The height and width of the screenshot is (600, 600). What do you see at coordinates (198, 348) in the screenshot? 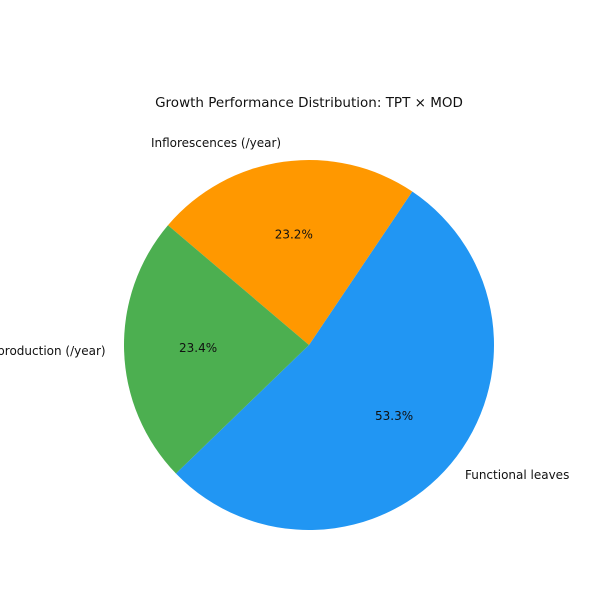
I see `slice-percent: 23.4%` at bounding box center [198, 348].